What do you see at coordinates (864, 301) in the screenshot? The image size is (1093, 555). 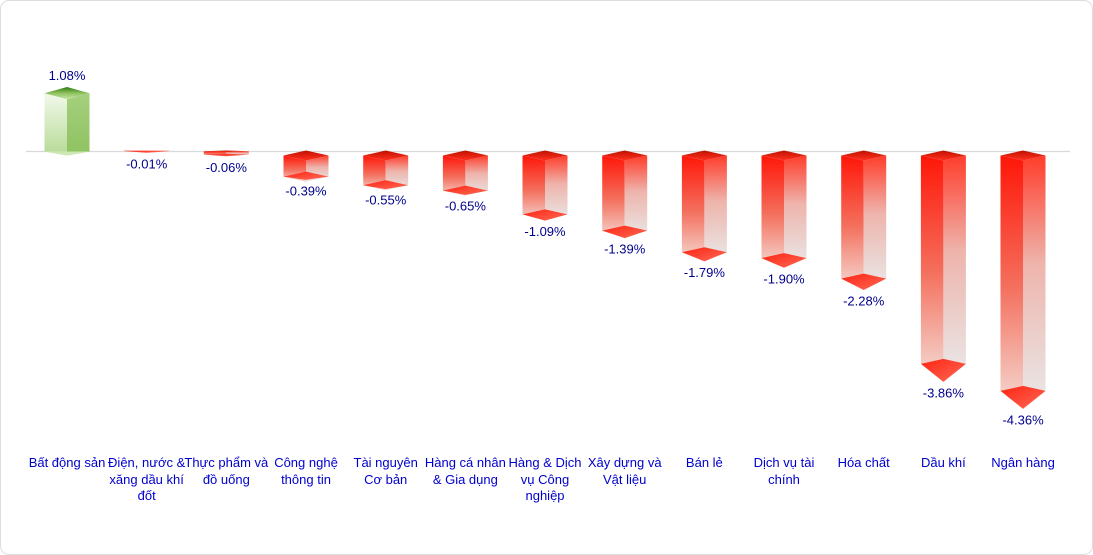 I see `value-label: -2.28%` at bounding box center [864, 301].